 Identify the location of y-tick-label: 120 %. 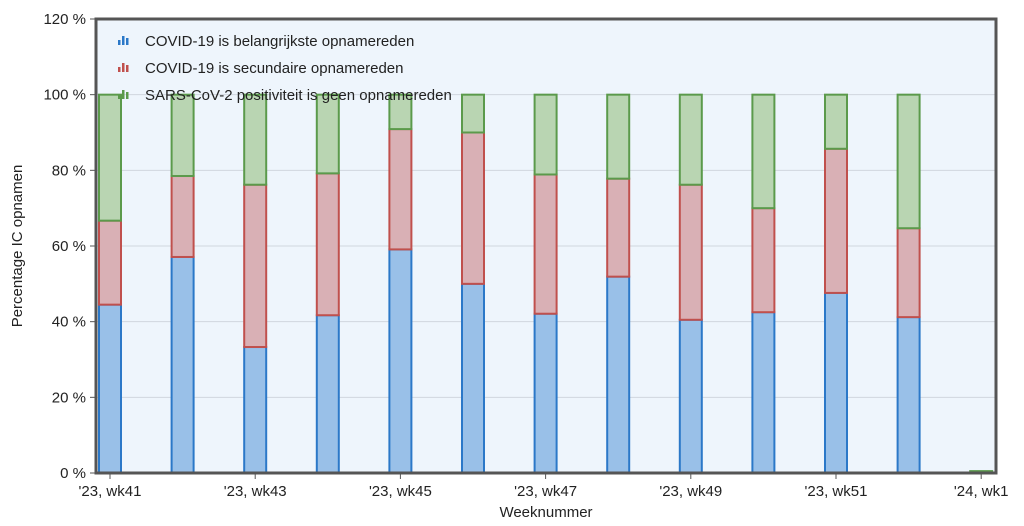
(64, 19).